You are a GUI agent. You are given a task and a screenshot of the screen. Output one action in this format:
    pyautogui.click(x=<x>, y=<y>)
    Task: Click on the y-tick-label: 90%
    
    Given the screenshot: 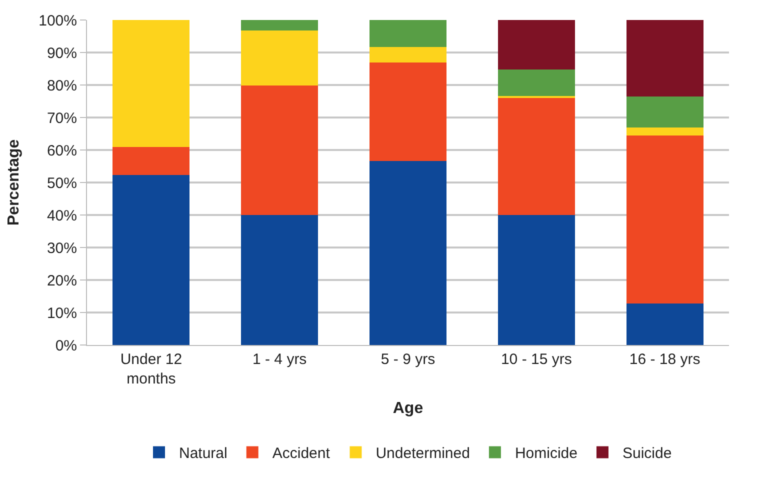 What is the action you would take?
    pyautogui.click(x=61, y=53)
    